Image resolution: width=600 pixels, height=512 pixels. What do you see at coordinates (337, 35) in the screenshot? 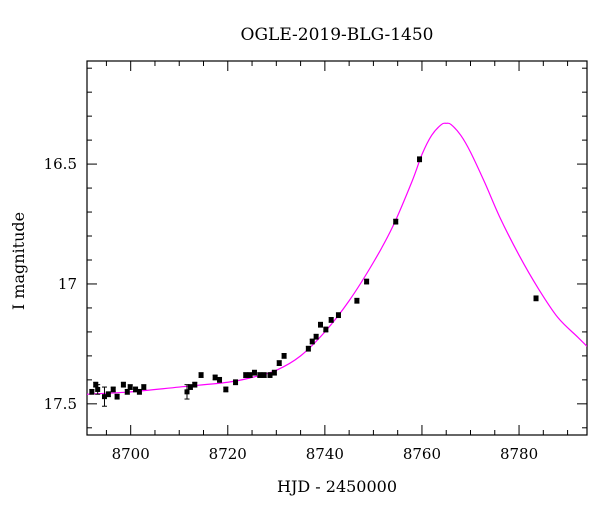
I see `chart-title: OGLE-2019-BLG-1450` at bounding box center [337, 35].